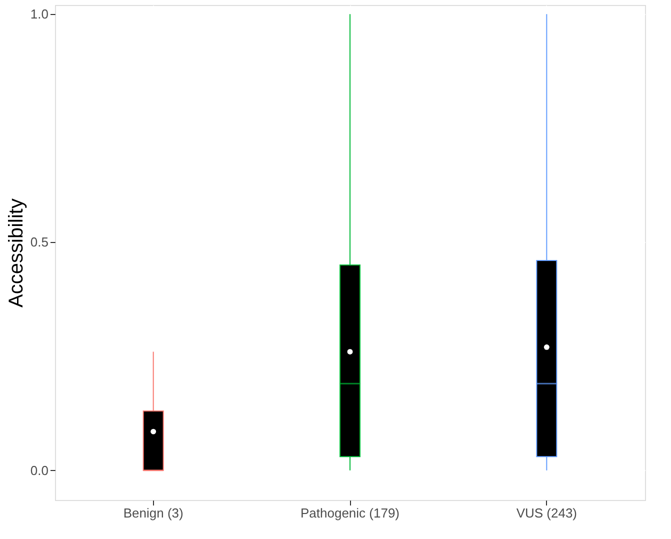 Image resolution: width=671 pixels, height=539 pixels. What do you see at coordinates (39, 242) in the screenshot?
I see `y-tick-label: 0.5` at bounding box center [39, 242].